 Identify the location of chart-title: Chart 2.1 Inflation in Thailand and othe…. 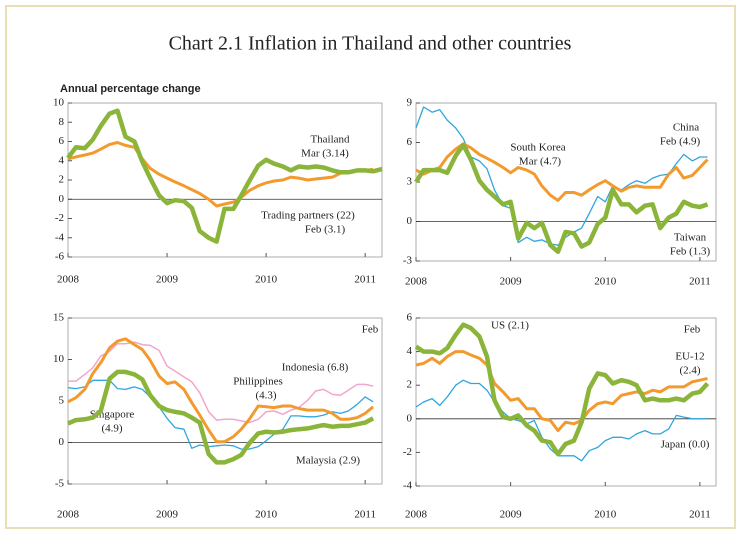
(370, 44).